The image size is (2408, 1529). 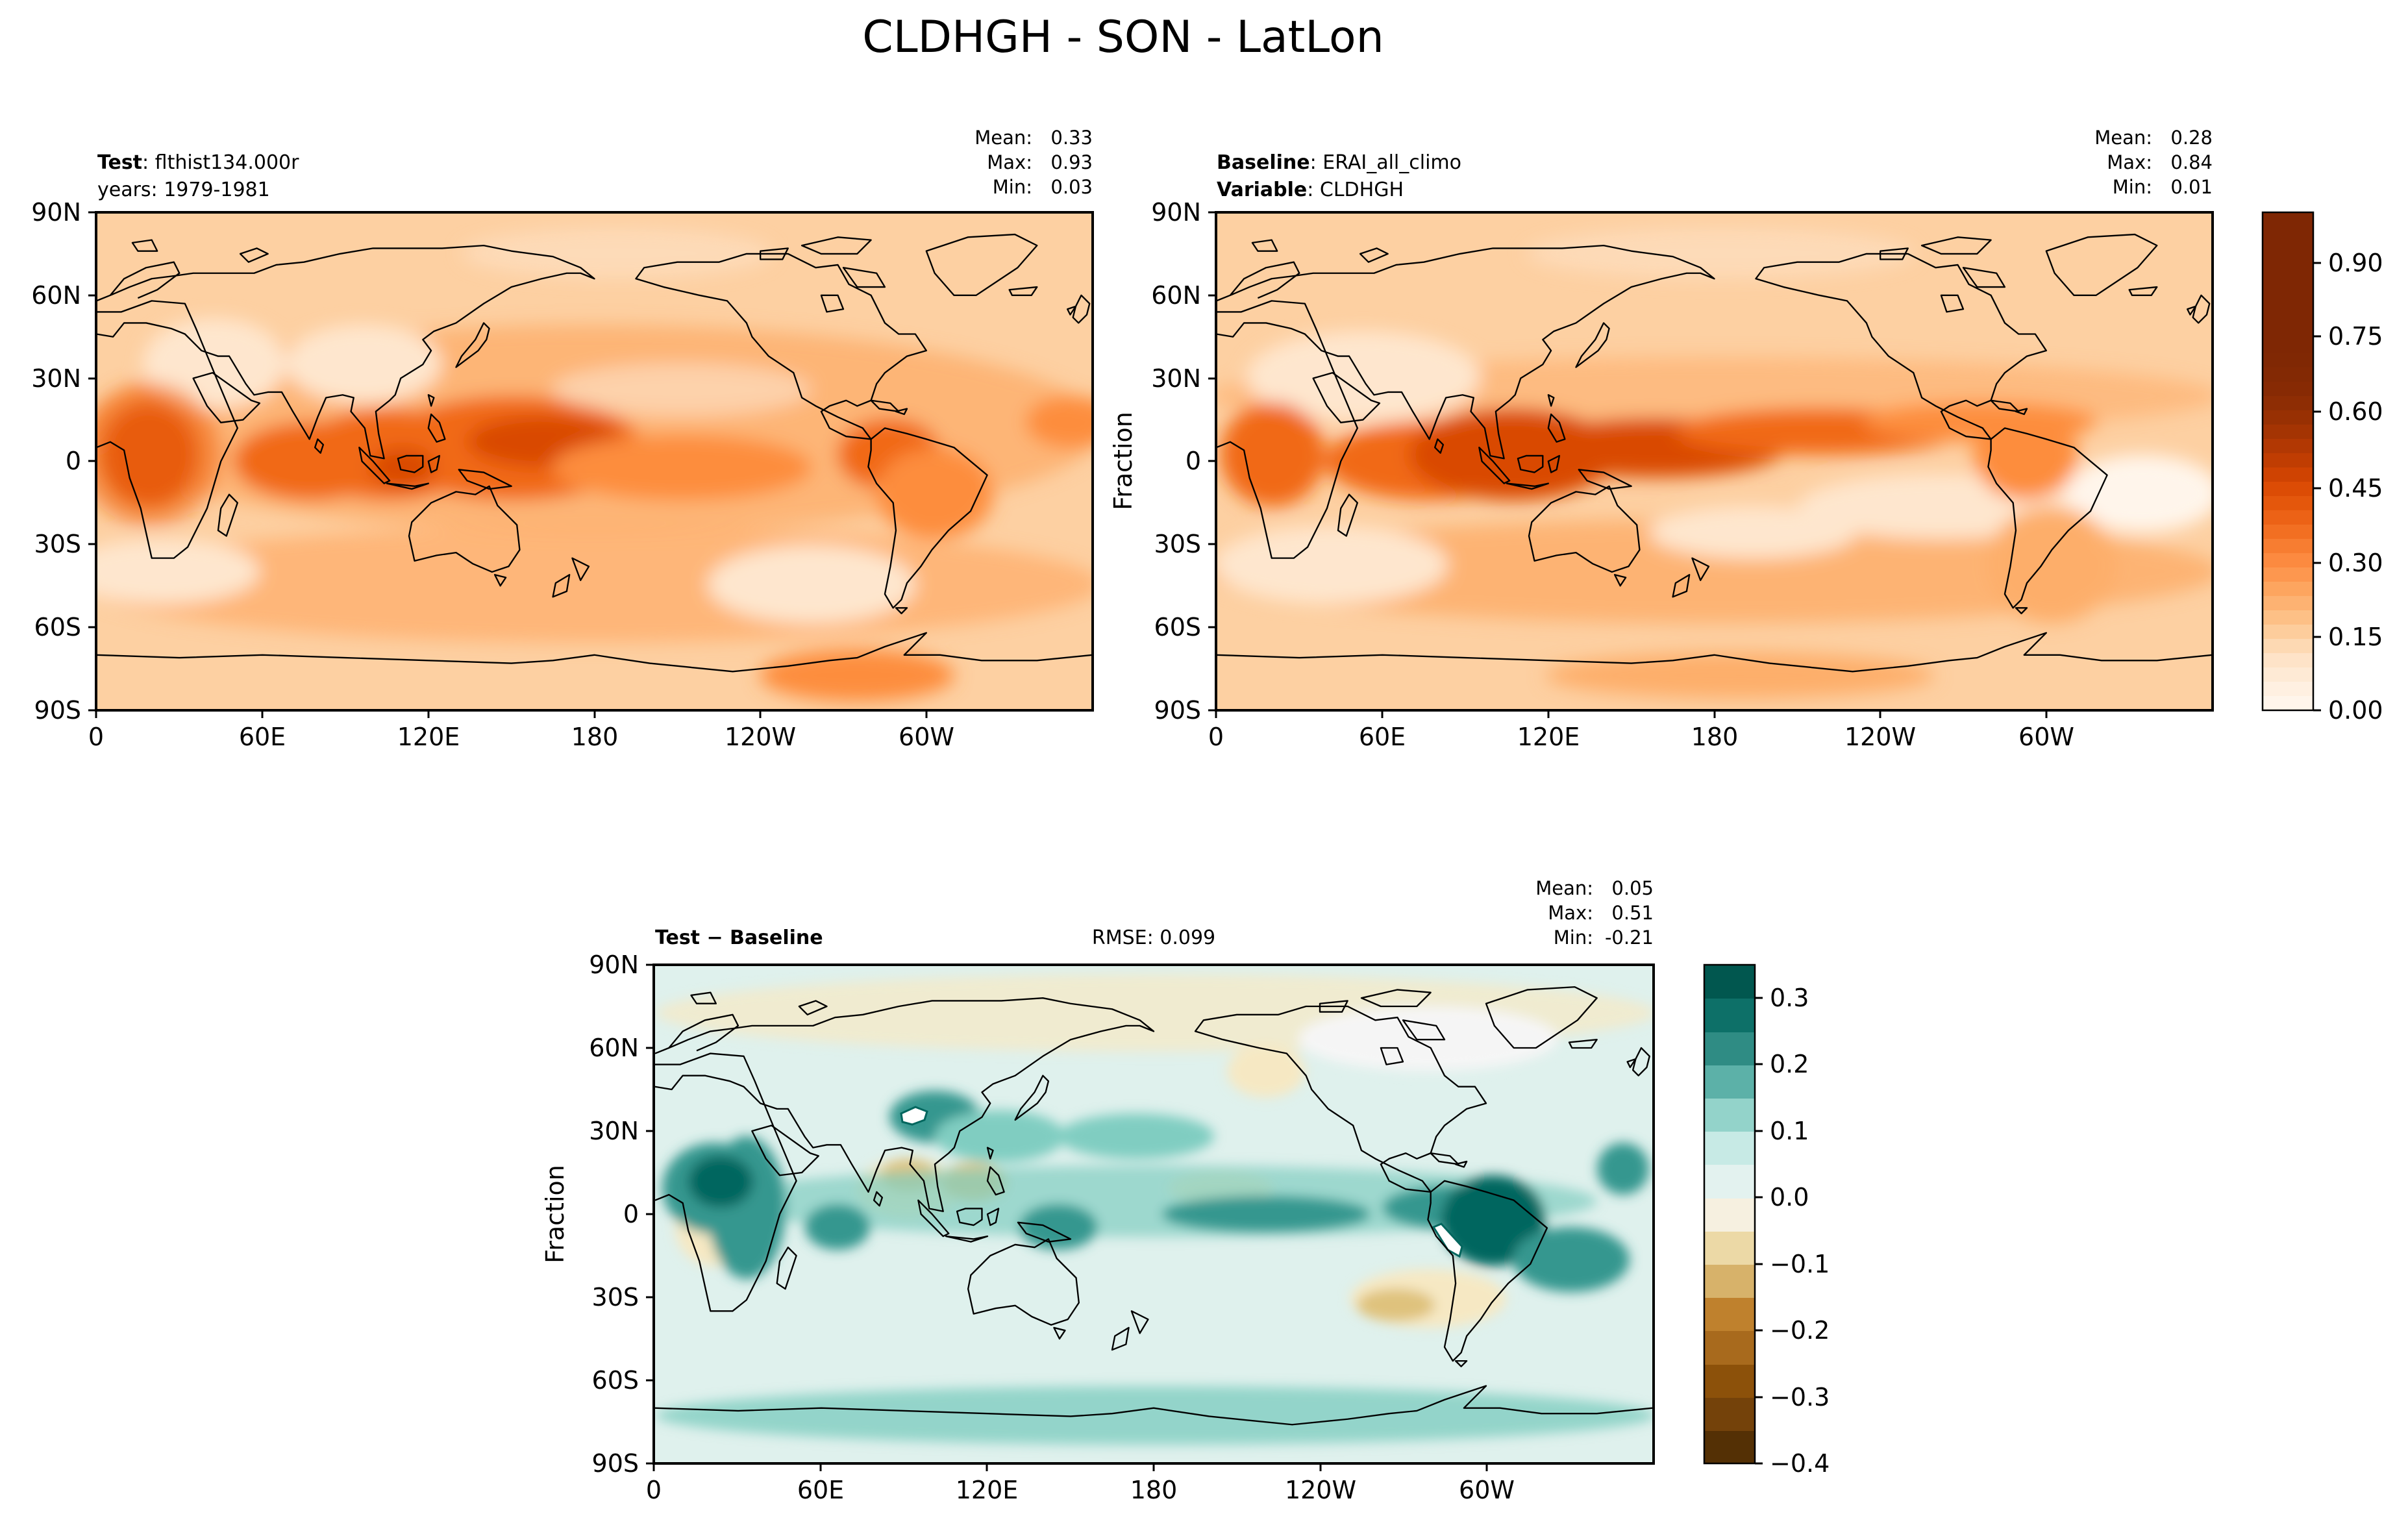 What do you see at coordinates (2191, 138) in the screenshot?
I see `svg-text: 0.28` at bounding box center [2191, 138].